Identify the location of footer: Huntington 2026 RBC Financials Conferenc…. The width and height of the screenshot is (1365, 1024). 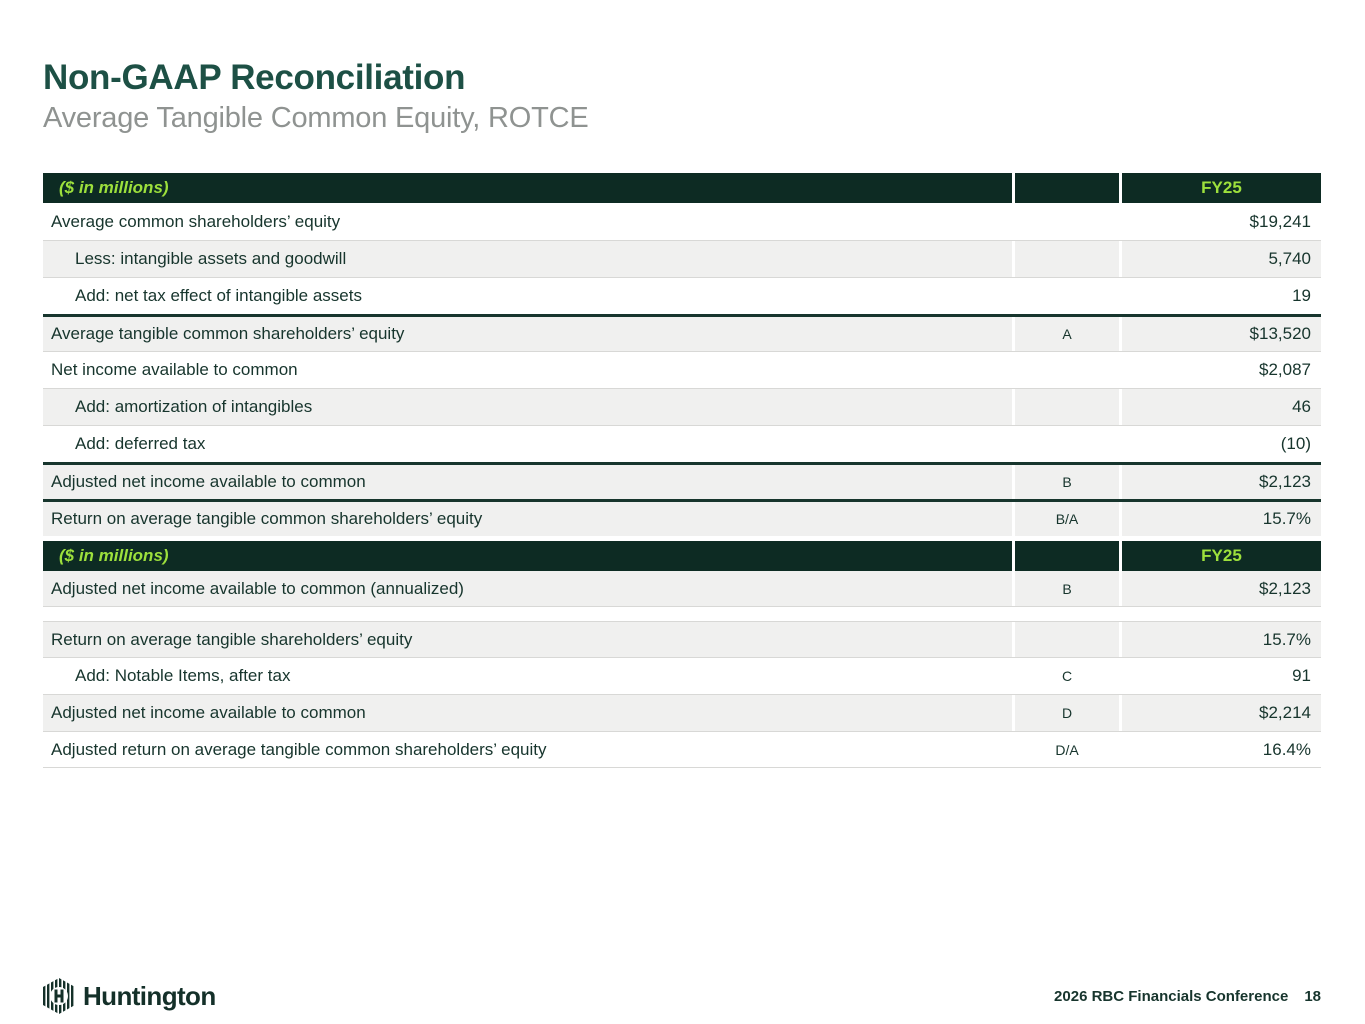
(682, 996).